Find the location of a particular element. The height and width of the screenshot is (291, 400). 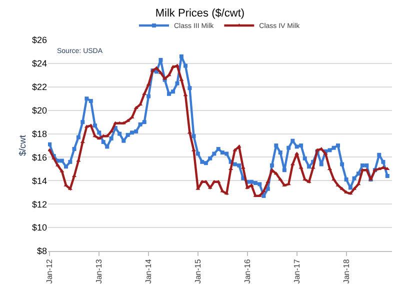

y-tick-label: $10 is located at coordinates (39, 227).